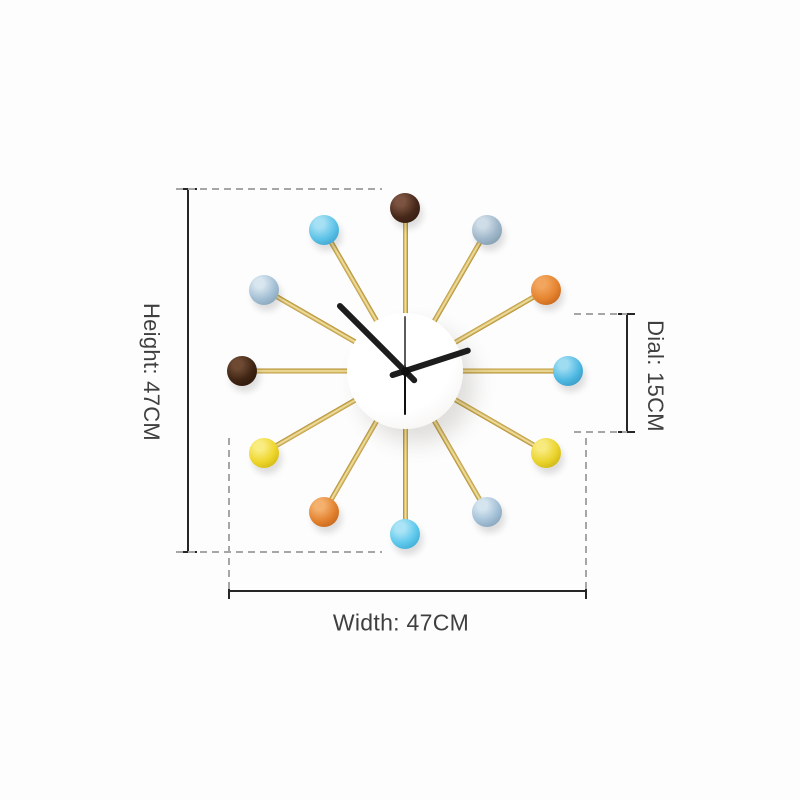 The height and width of the screenshot is (800, 800). What do you see at coordinates (279, 552) in the screenshot?
I see `height-bottom-extension-line` at bounding box center [279, 552].